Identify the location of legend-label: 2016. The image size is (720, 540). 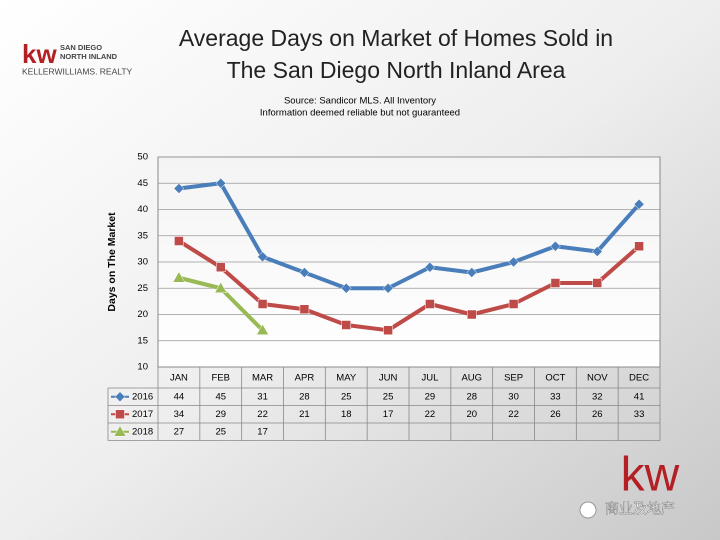
(142, 396).